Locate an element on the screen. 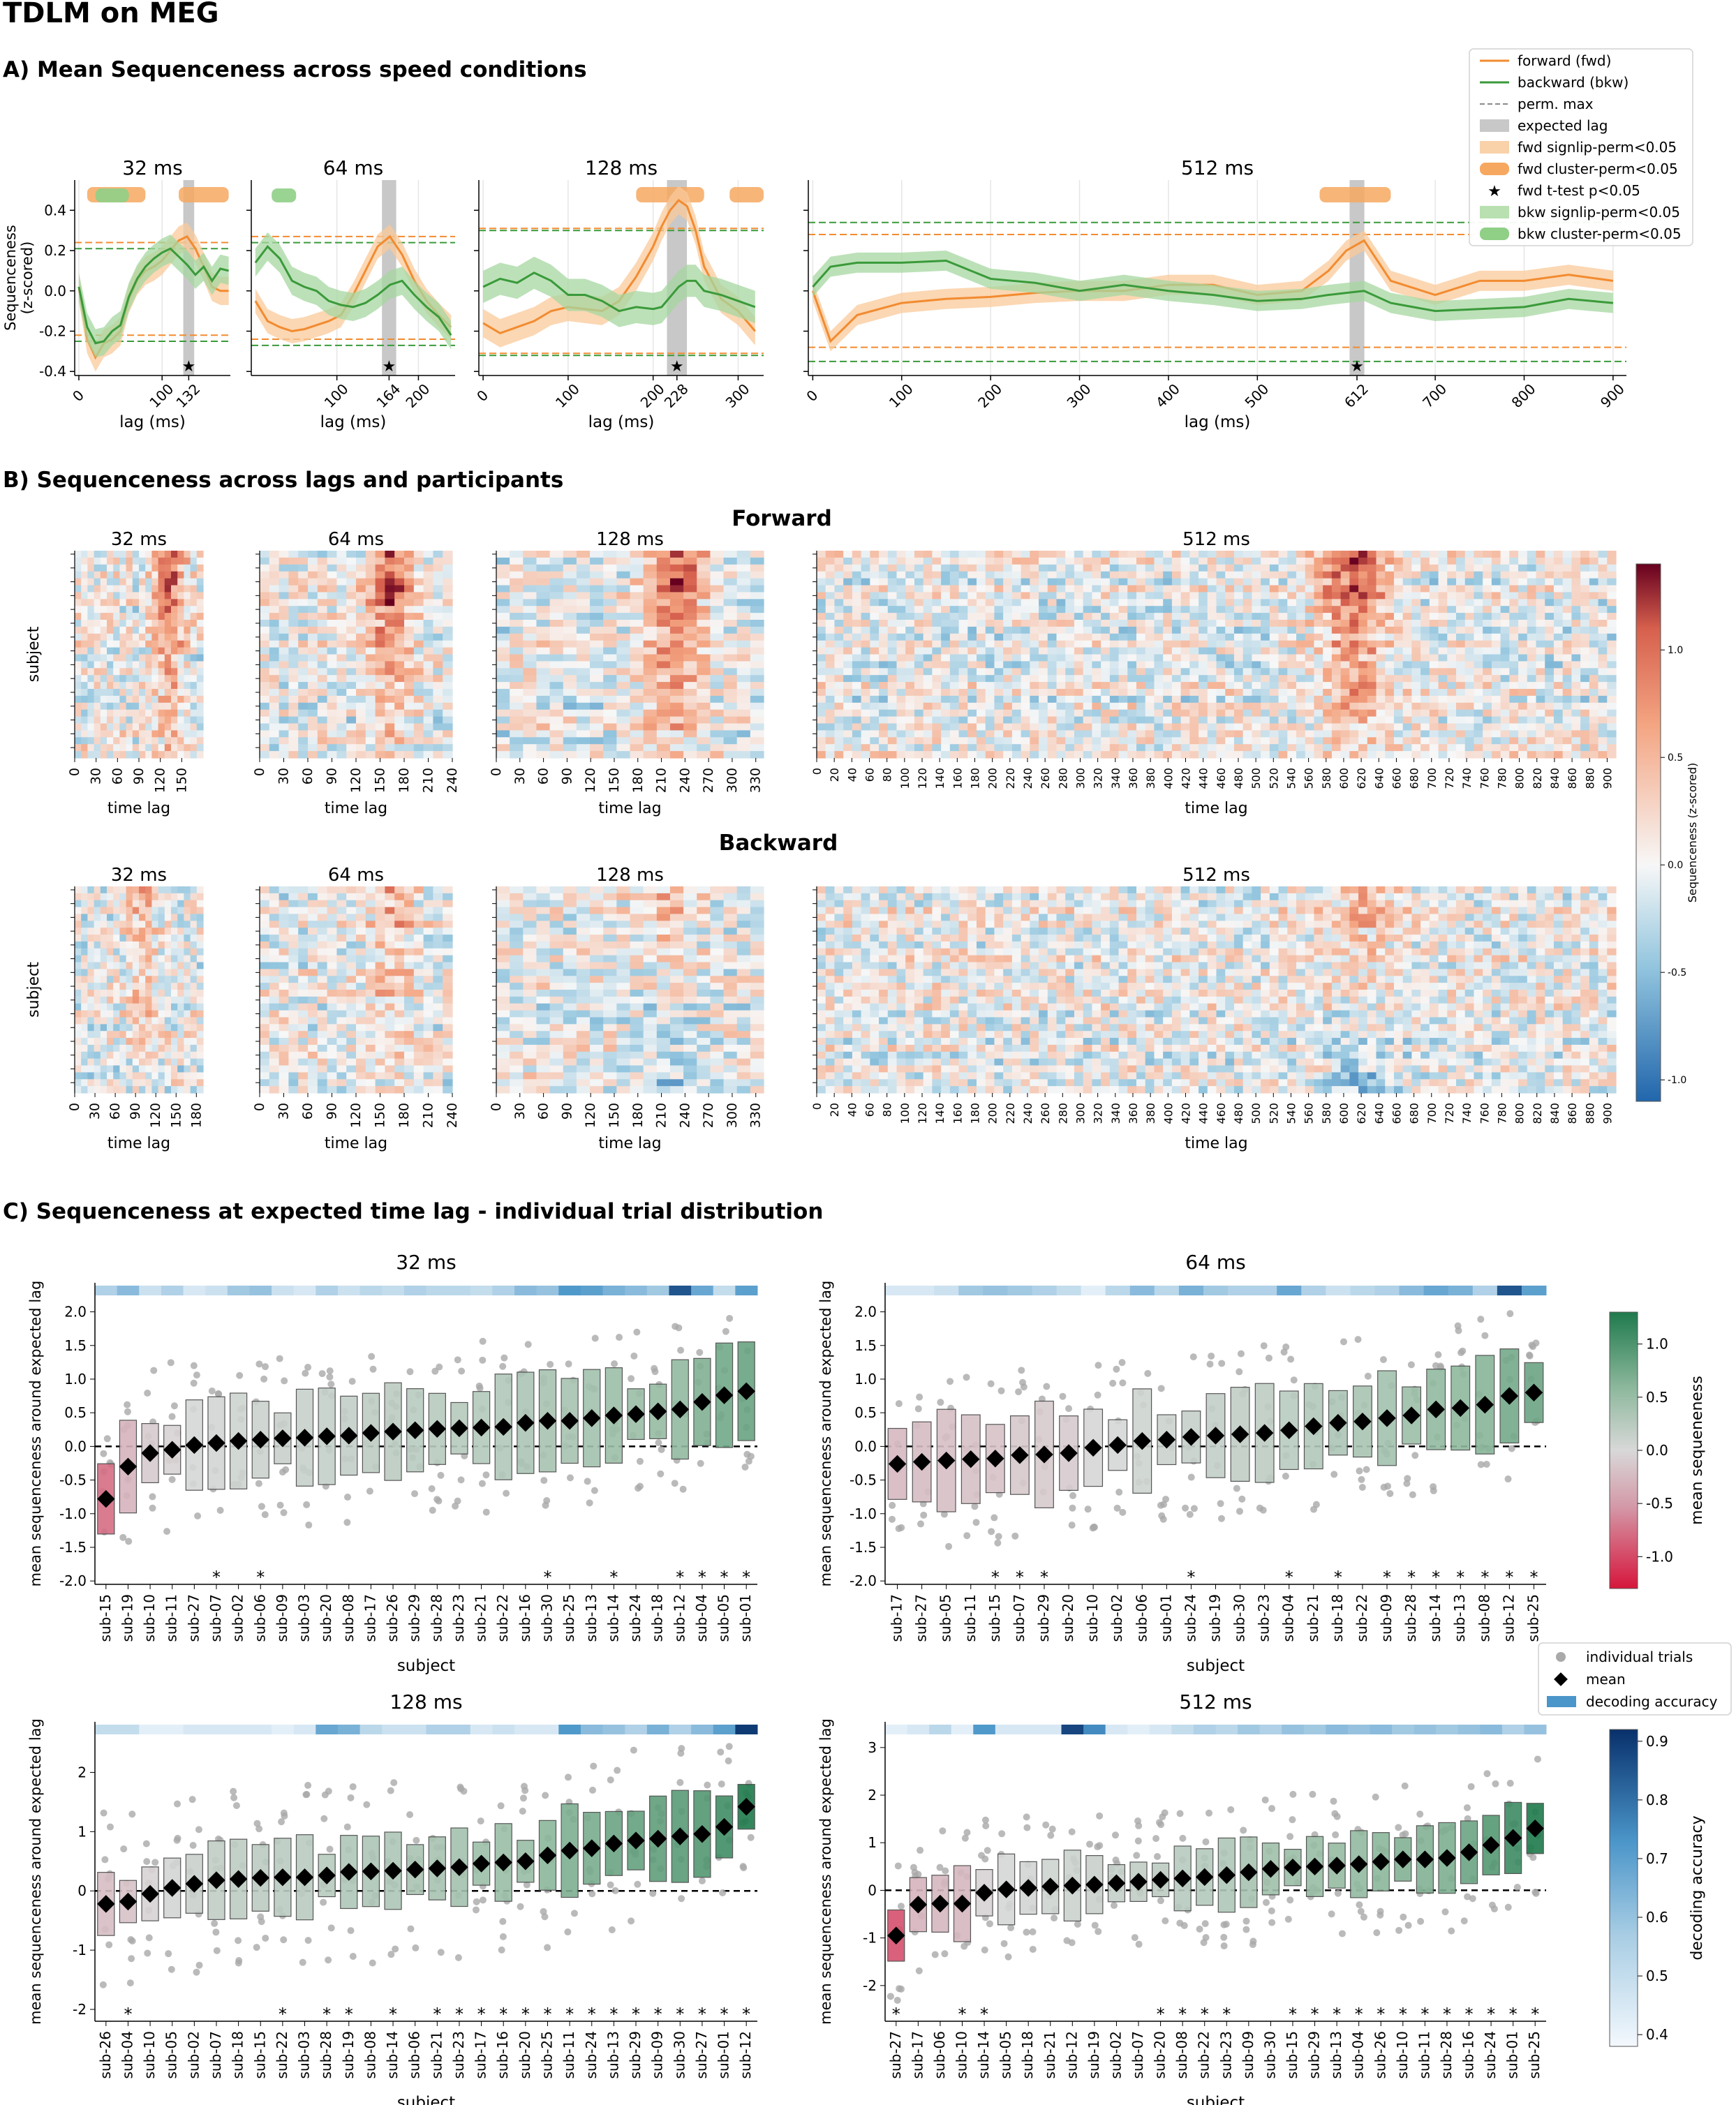 The image size is (1736, 2105). x-tick-label: 340 is located at coordinates (1115, 779).